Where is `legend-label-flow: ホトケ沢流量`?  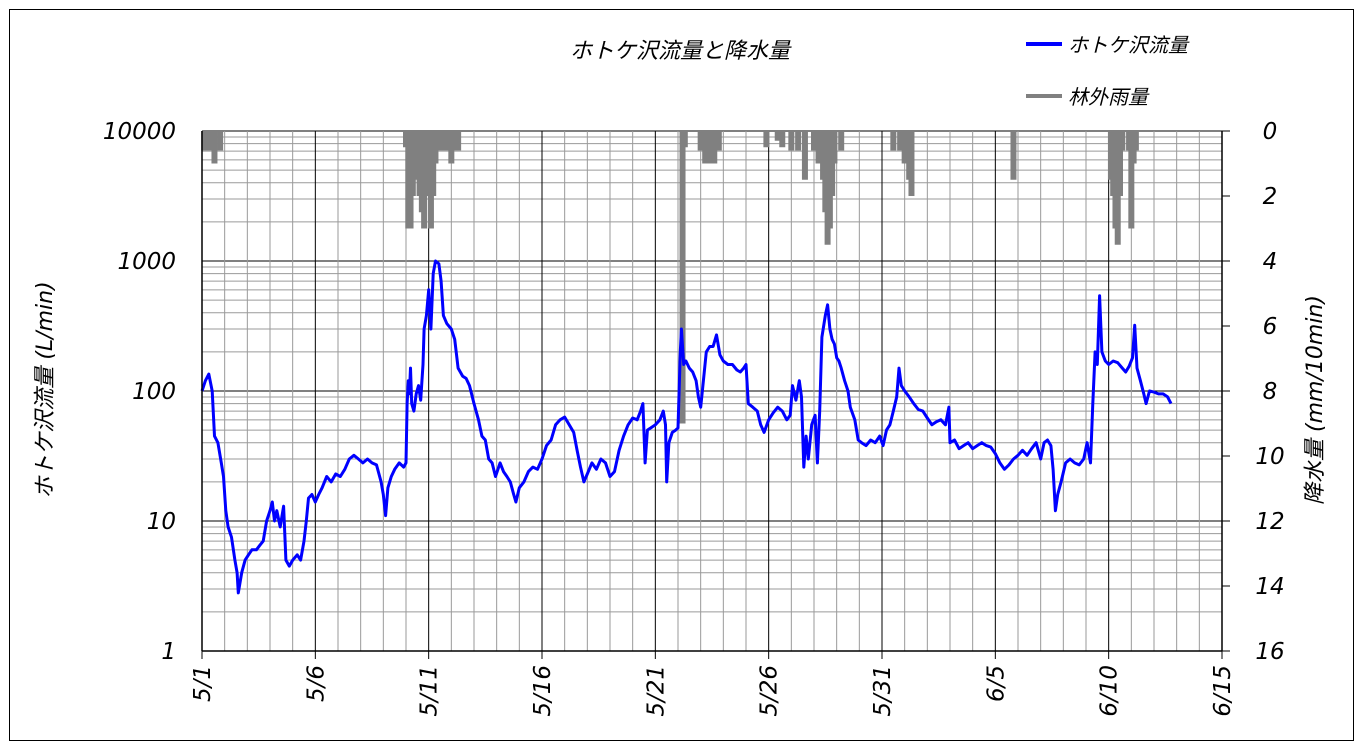
legend-label-flow: ホトケ沢流量 is located at coordinates (1129, 45).